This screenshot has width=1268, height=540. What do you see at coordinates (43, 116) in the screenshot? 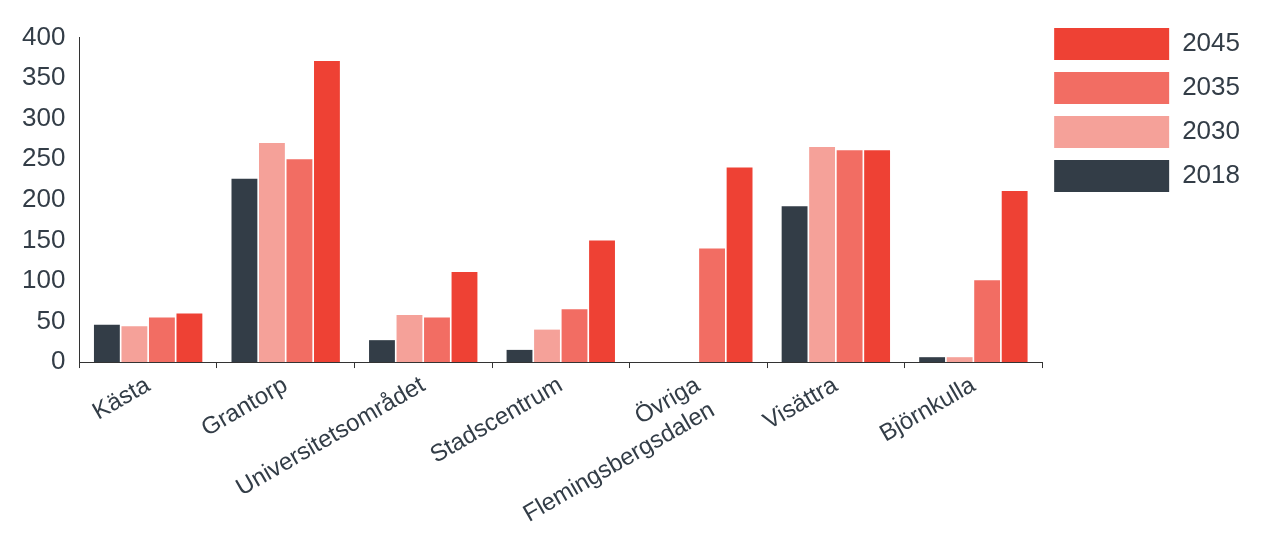
I see `y-tick-label: 300` at bounding box center [43, 116].